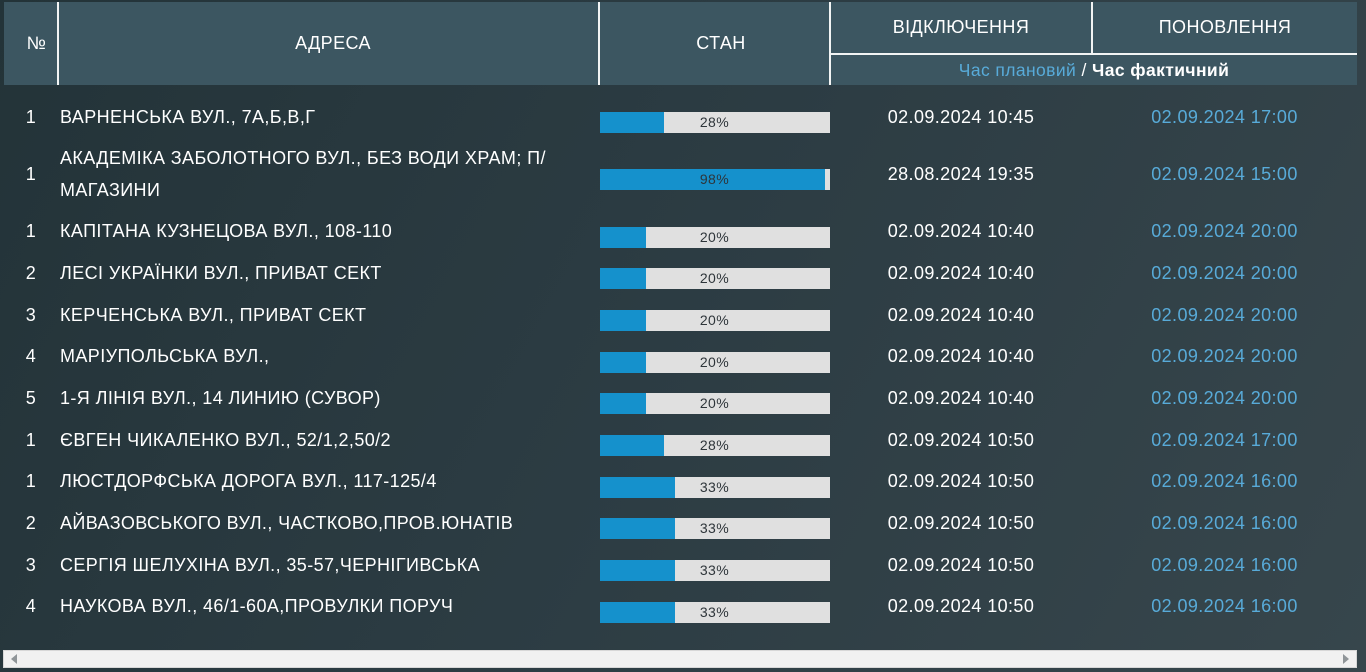 The height and width of the screenshot is (672, 1366). Describe the element at coordinates (31, 606) in the screenshot. I see `row-number: 4` at that location.